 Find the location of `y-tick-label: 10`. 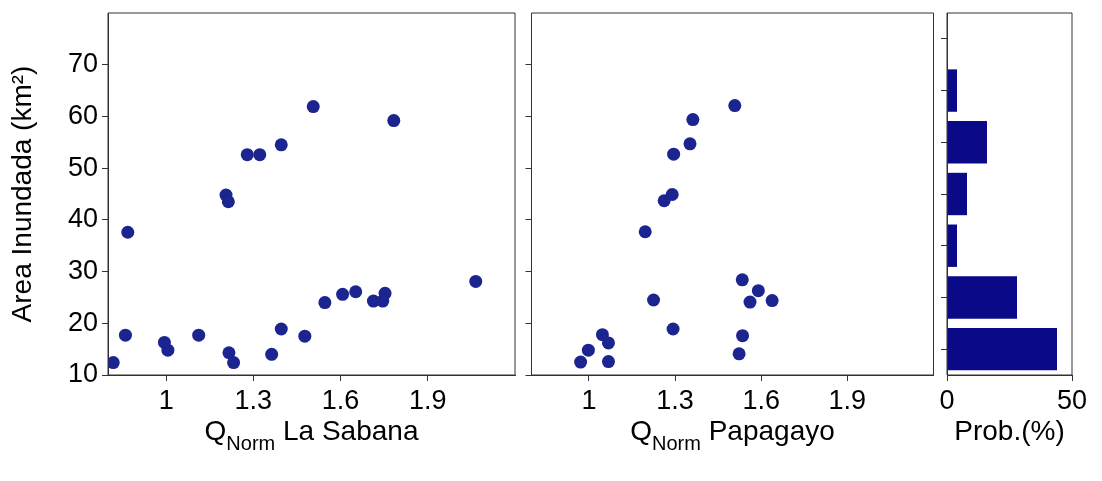

y-tick-label: 10 is located at coordinates (82, 373).